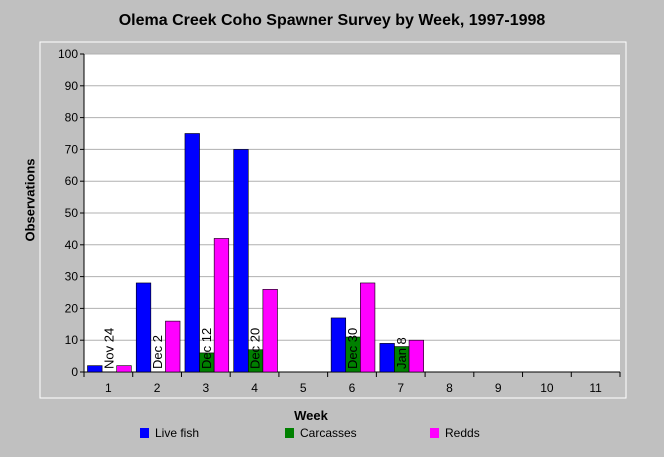 The height and width of the screenshot is (457, 664). What do you see at coordinates (352, 348) in the screenshot?
I see `date-annotation: Dec 30` at bounding box center [352, 348].